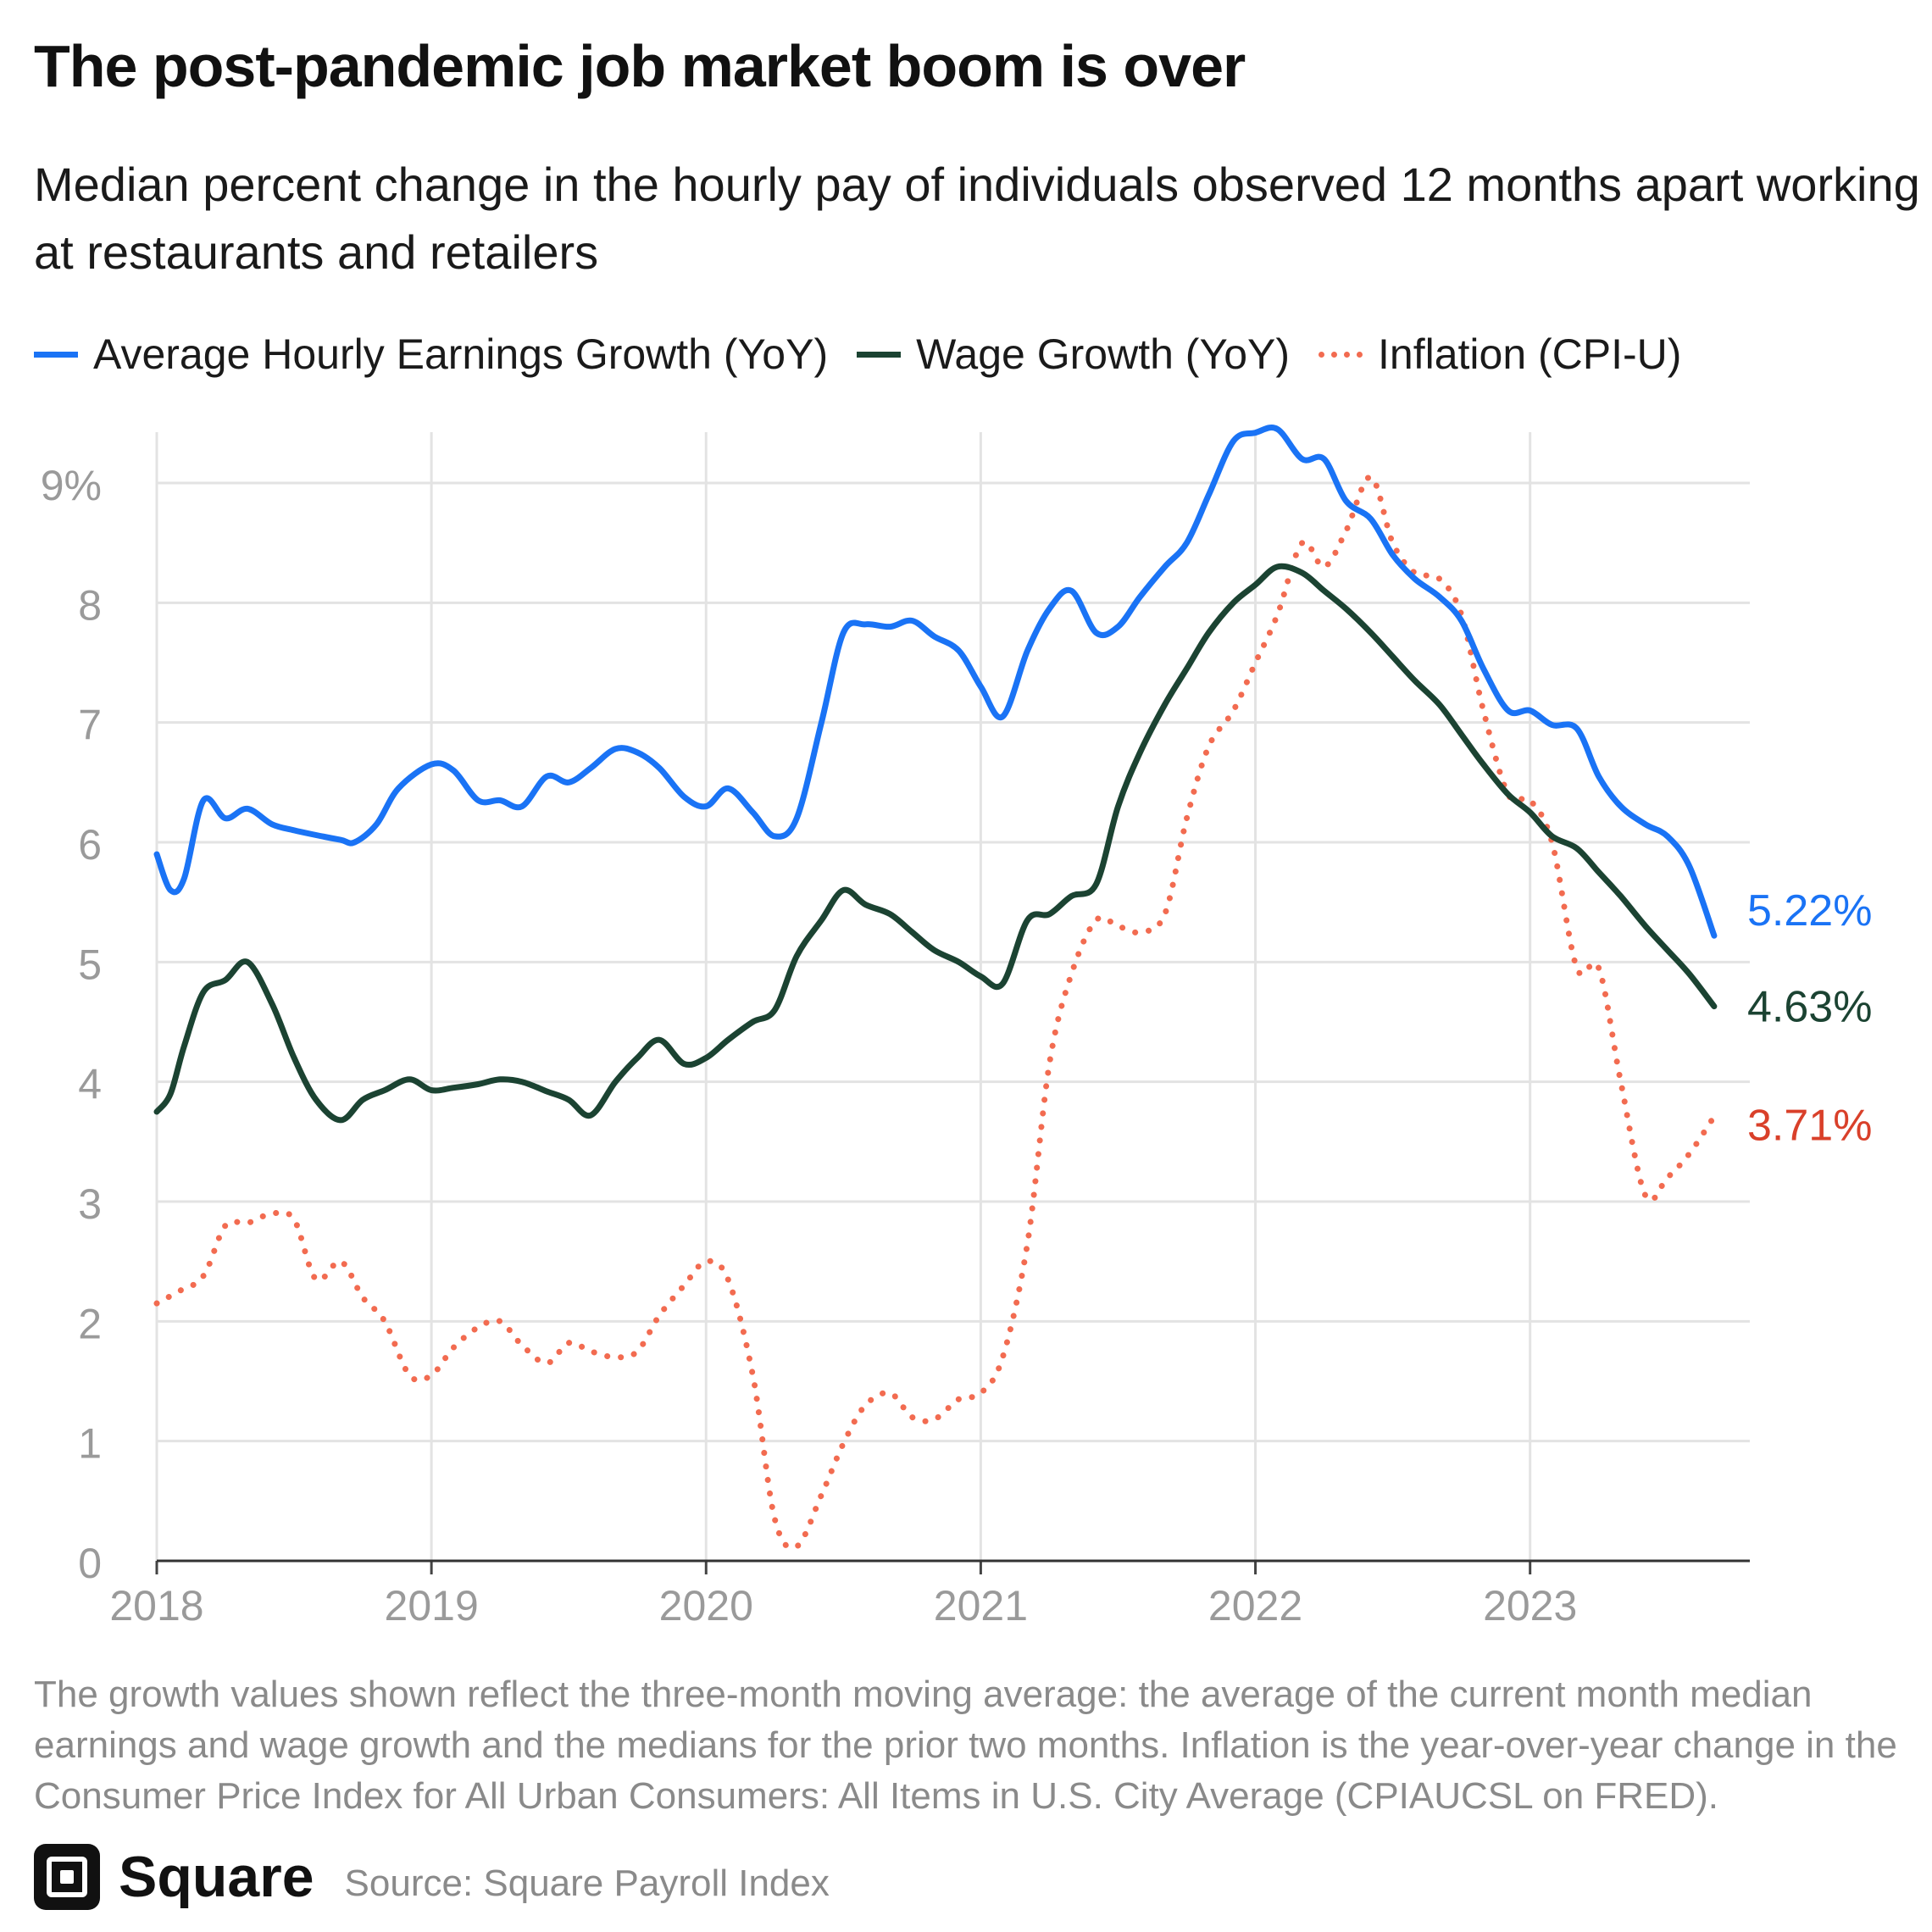  I want to click on x-tick-label: 2018, so click(156, 1605).